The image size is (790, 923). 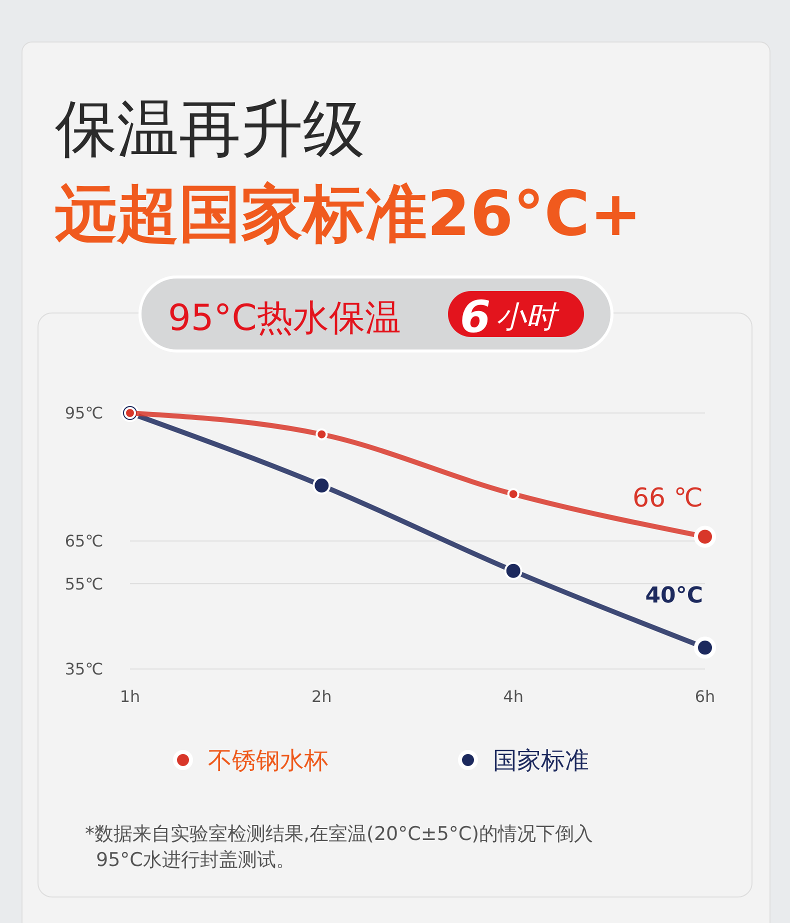 What do you see at coordinates (513, 696) in the screenshot?
I see `x-tick-label: 4h` at bounding box center [513, 696].